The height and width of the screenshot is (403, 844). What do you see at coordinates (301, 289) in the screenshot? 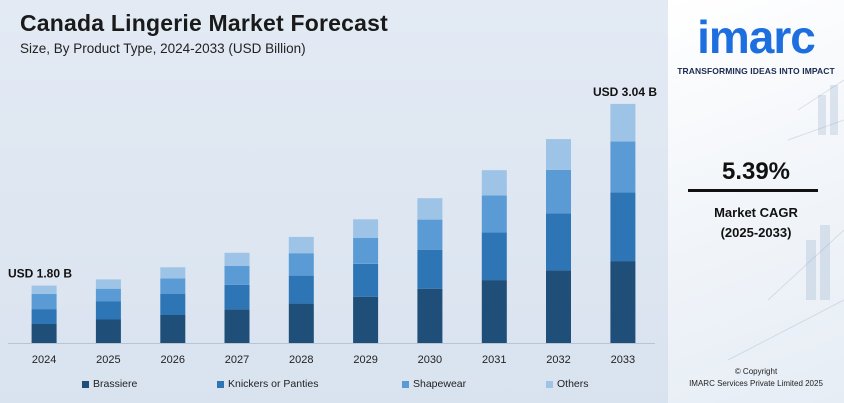
I see `bar-segment-2028-knickers-or-panties` at bounding box center [301, 289].